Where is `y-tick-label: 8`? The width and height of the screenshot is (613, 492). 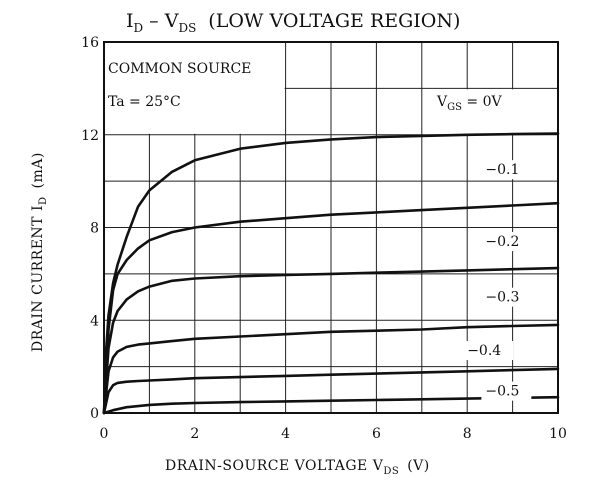 y-tick-label: 8 is located at coordinates (94, 229).